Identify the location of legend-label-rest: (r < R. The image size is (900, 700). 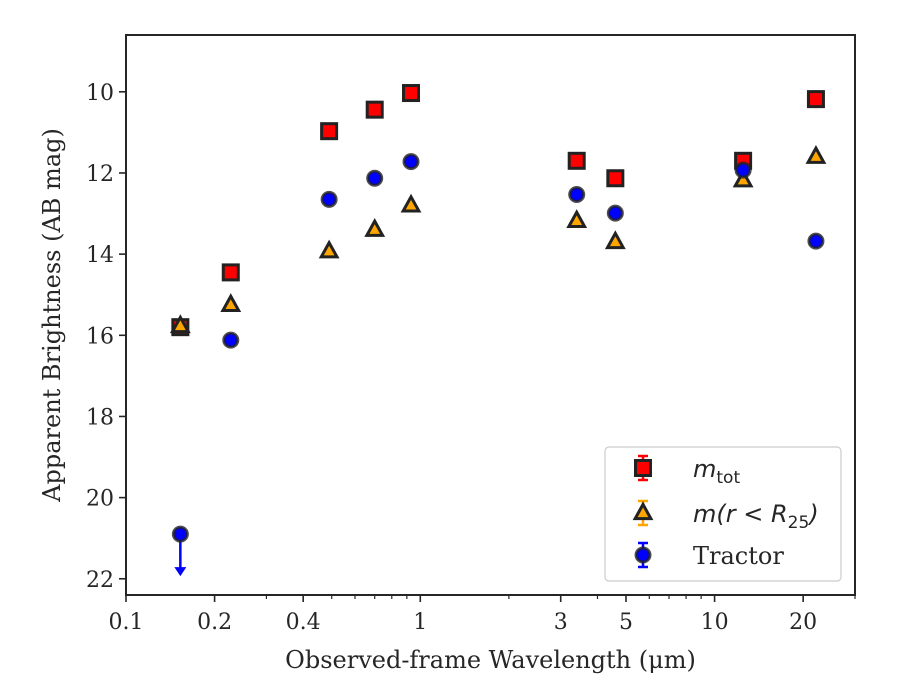
(751, 514).